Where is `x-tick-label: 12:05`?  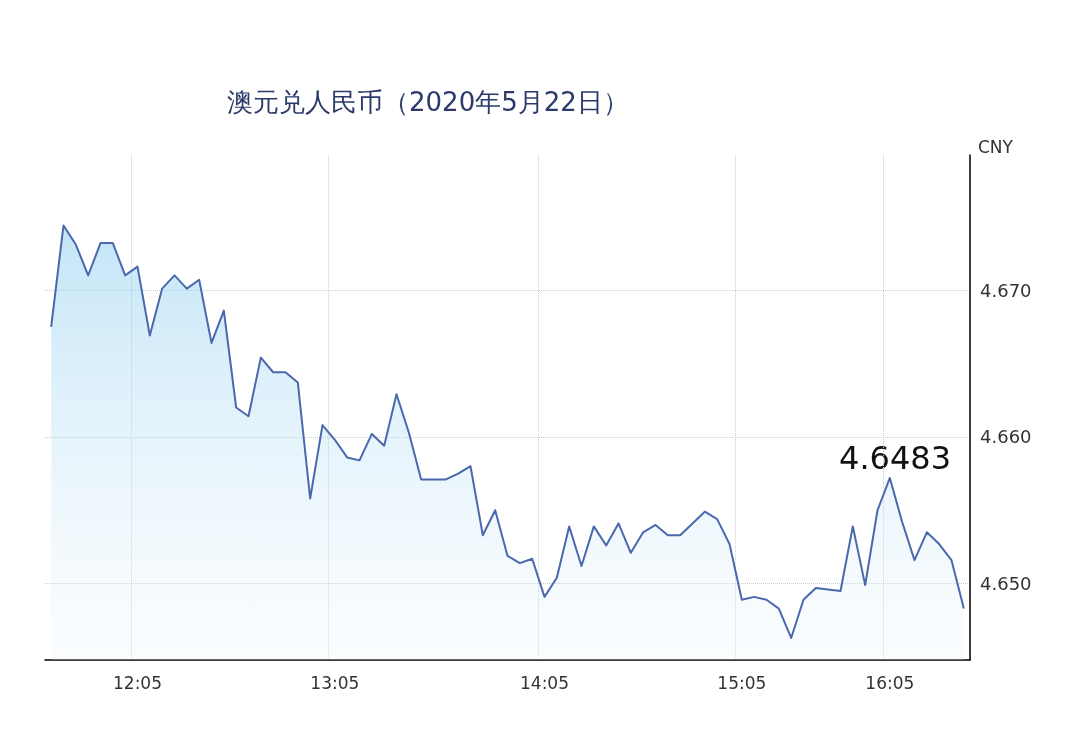
x-tick-label: 12:05 is located at coordinates (137, 682).